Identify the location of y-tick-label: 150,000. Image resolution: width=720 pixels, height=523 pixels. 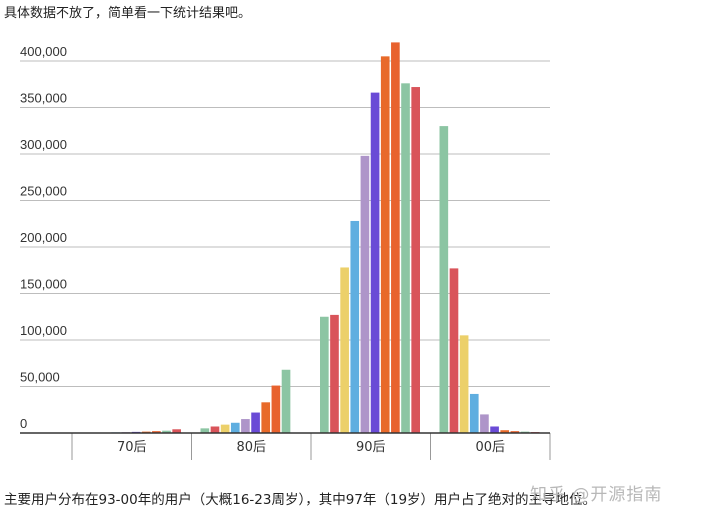
(43, 284).